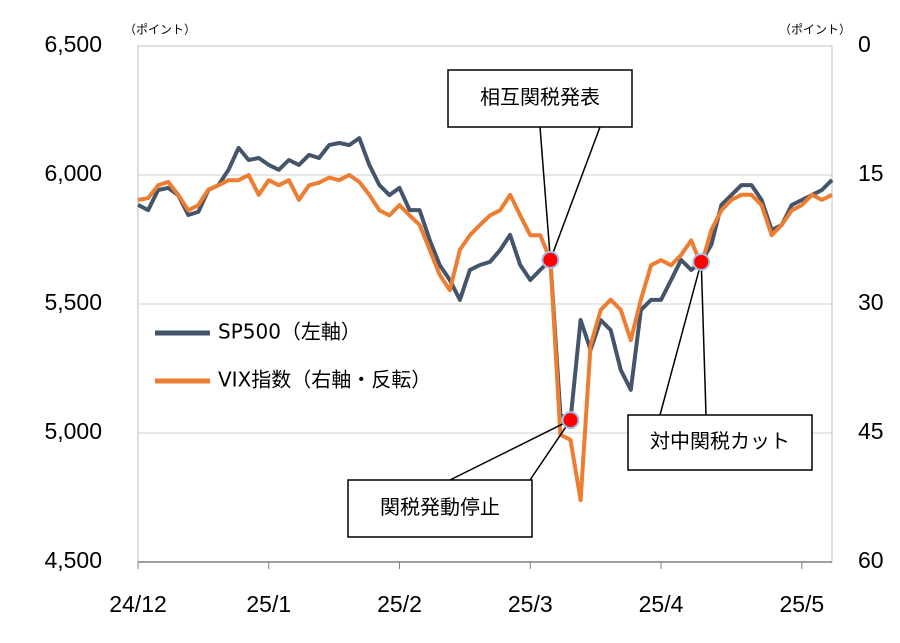  I want to click on annotation-text: 関税発動停止, so click(440, 507).